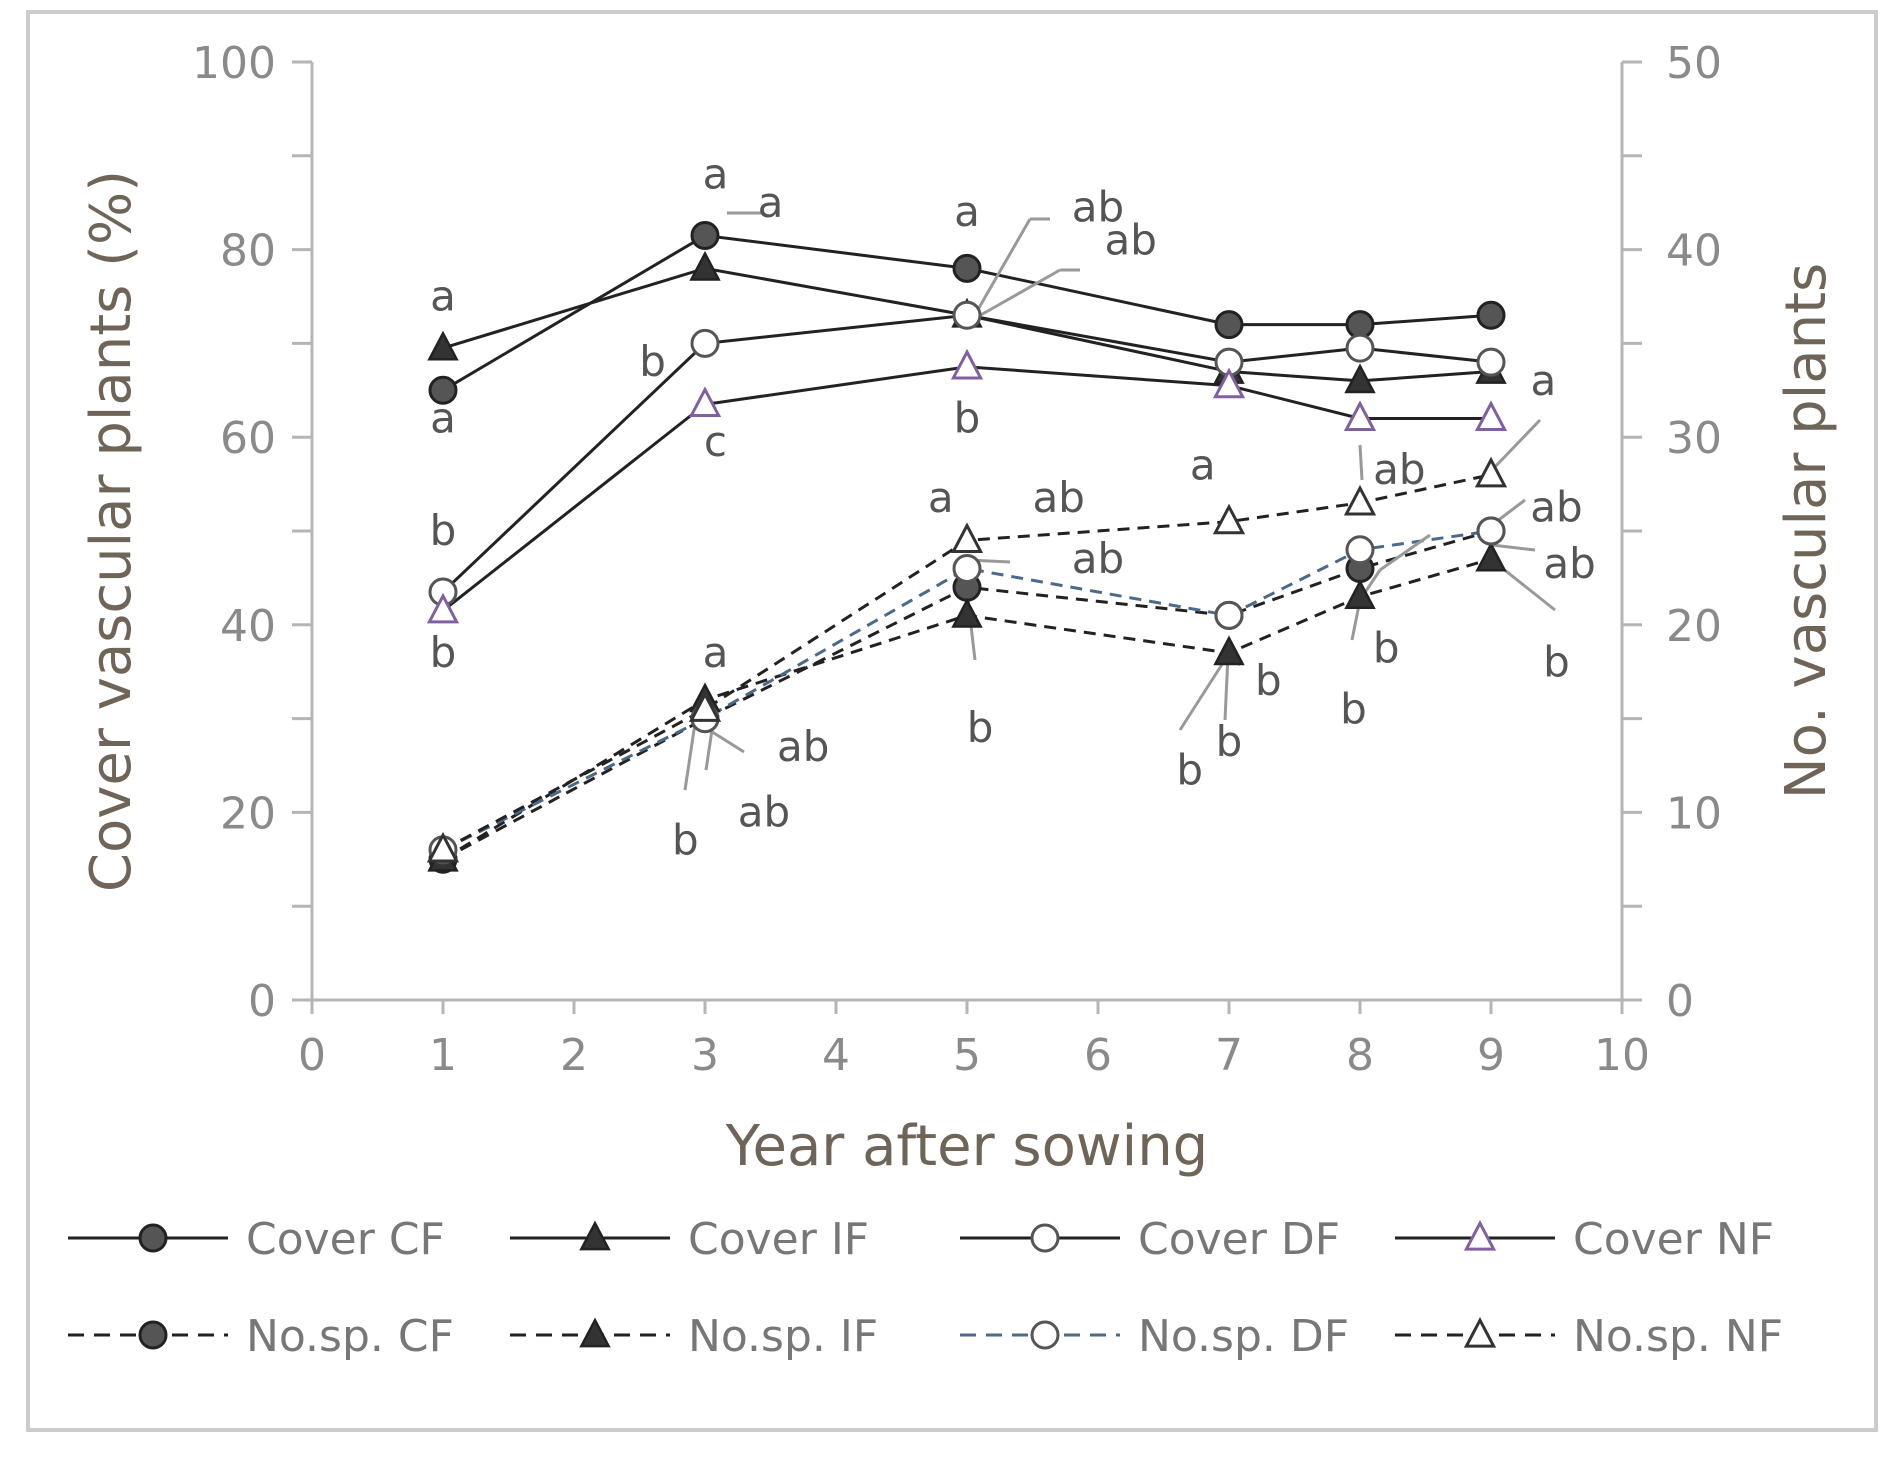  Describe the element at coordinates (836, 1055) in the screenshot. I see `x-tick-label: 4` at that location.